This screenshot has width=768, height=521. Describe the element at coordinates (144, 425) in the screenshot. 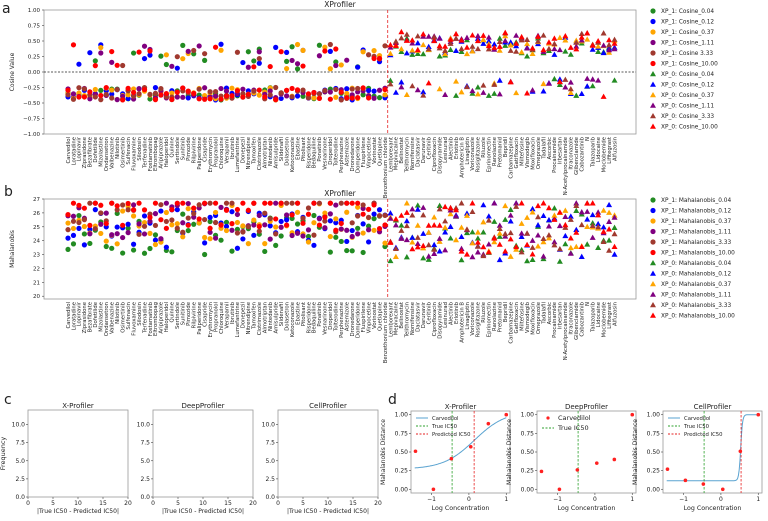

I see `y-tick-label: 10.0` at that location.